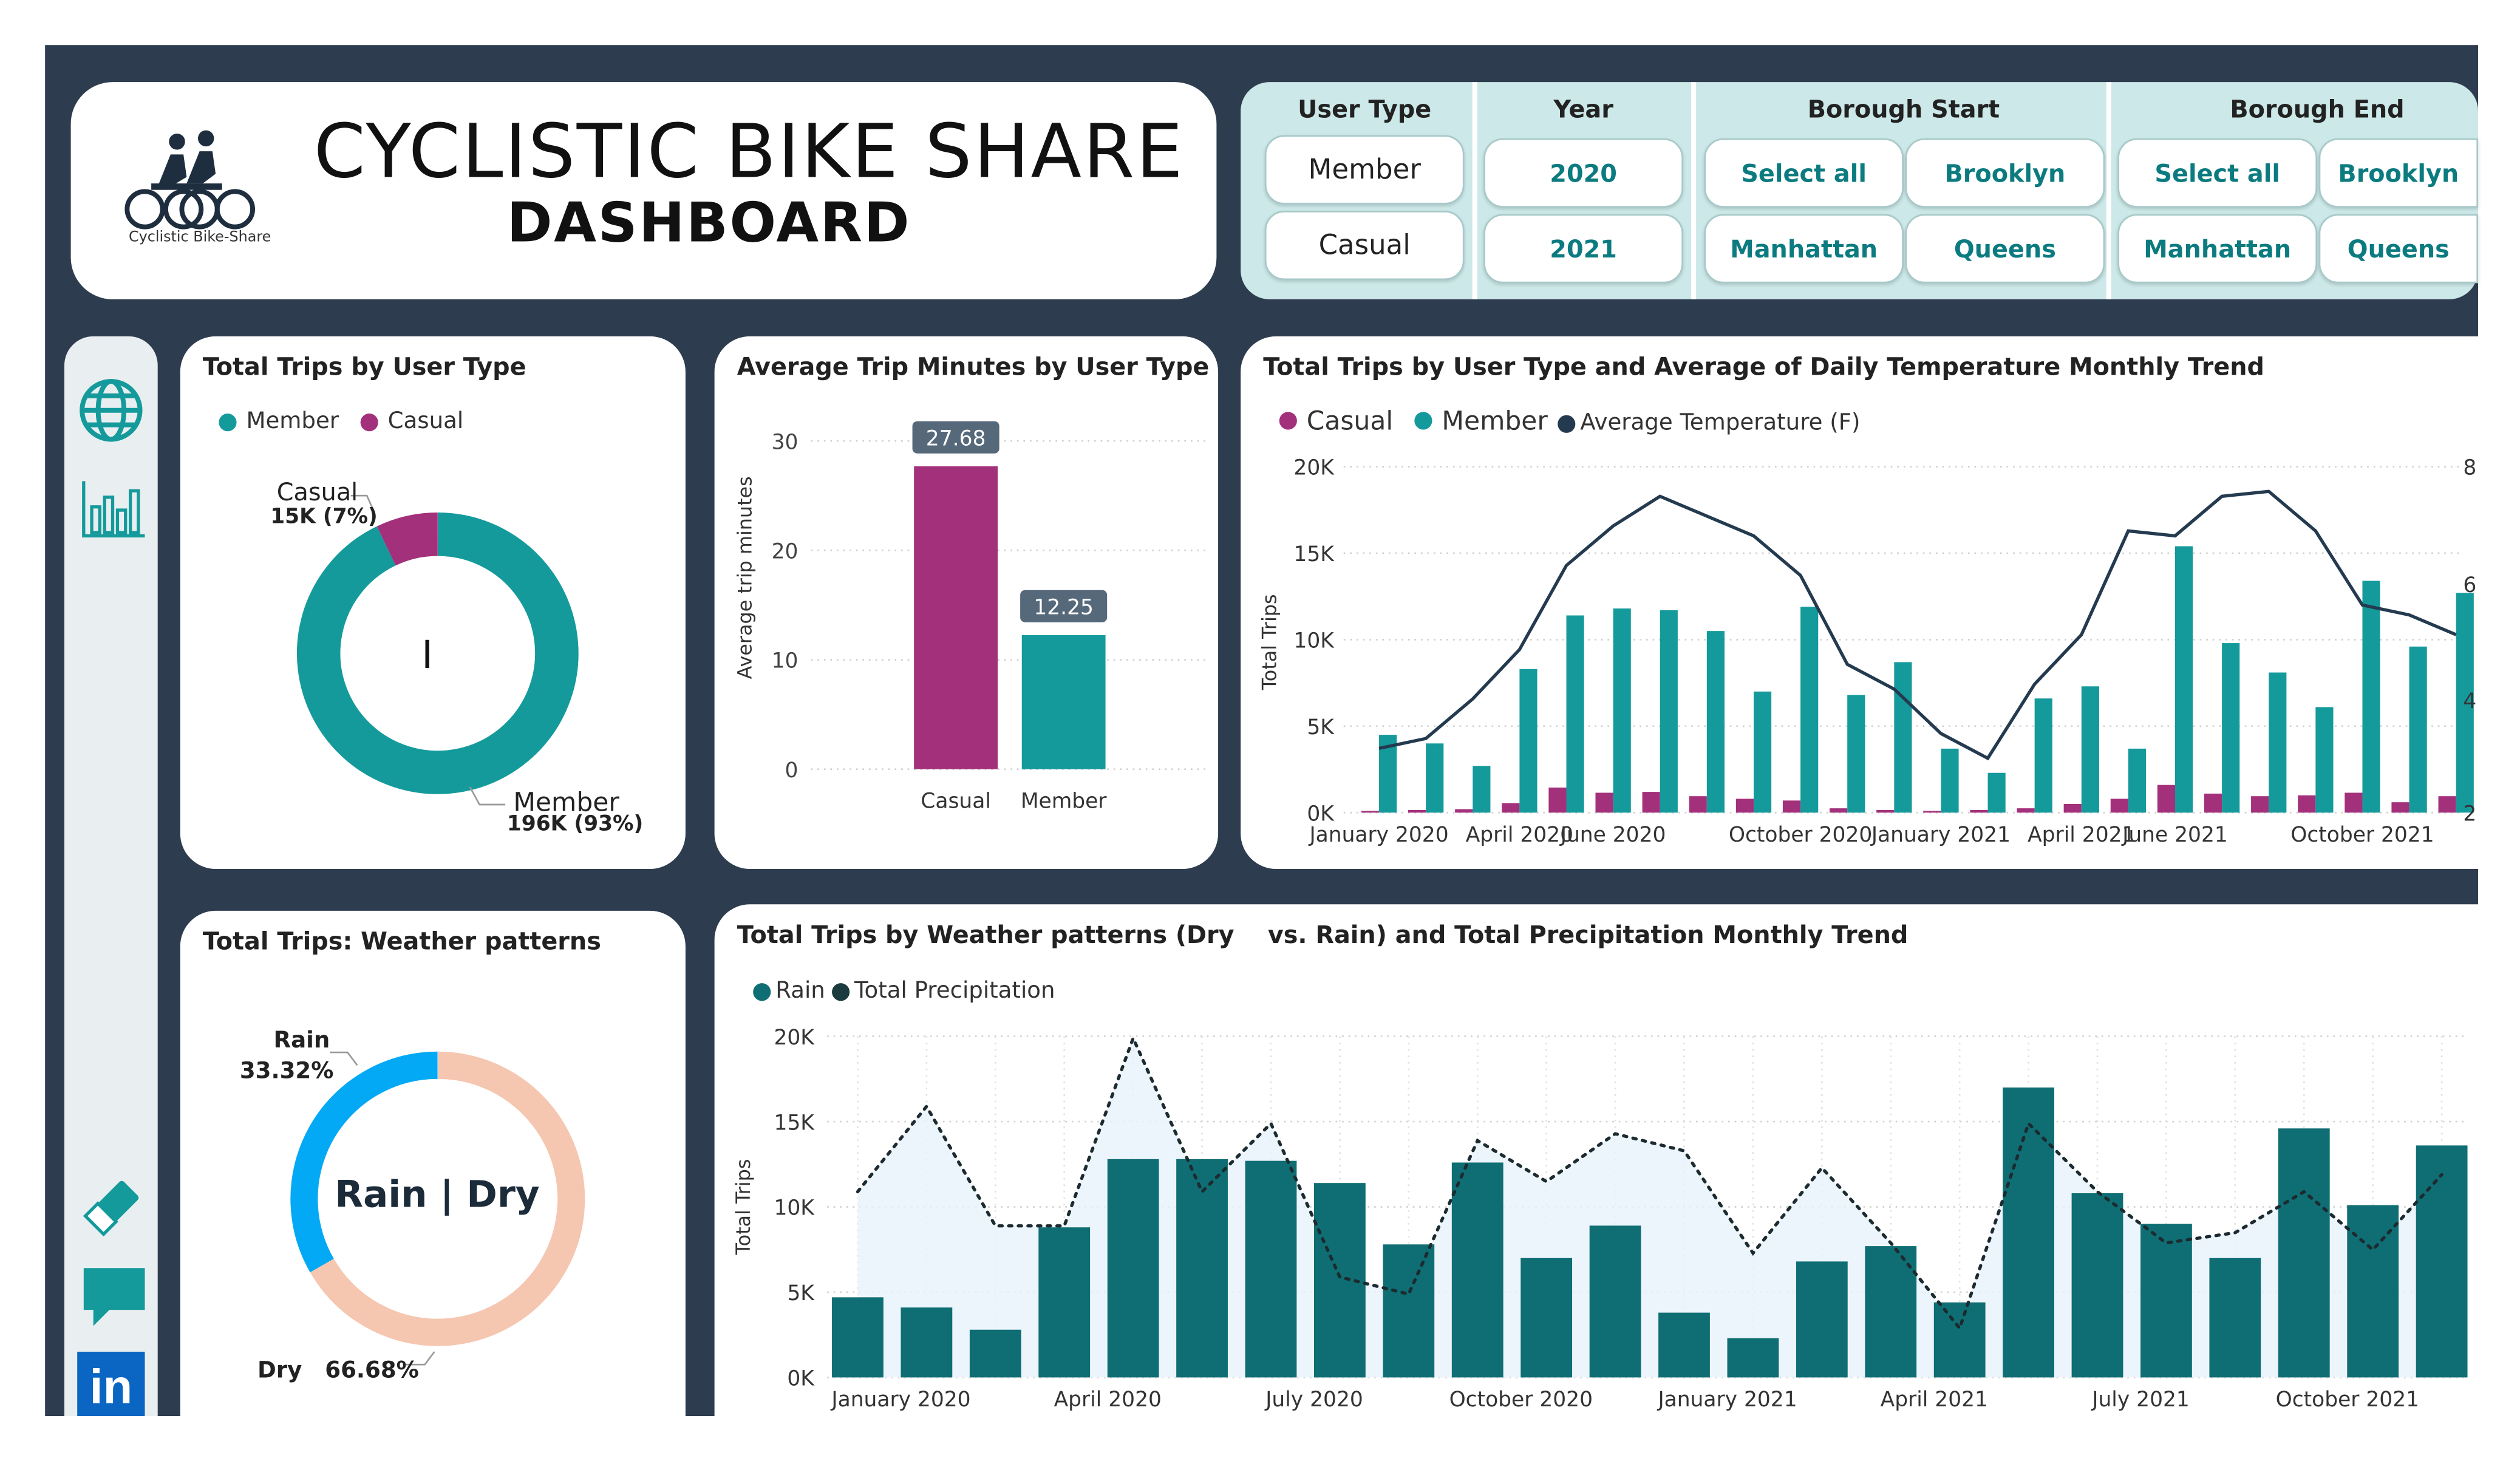 The width and height of the screenshot is (2520, 1461). Describe the element at coordinates (749, 151) in the screenshot. I see `dashboard-title: CYCLISTIC BIKE SHARE` at that location.